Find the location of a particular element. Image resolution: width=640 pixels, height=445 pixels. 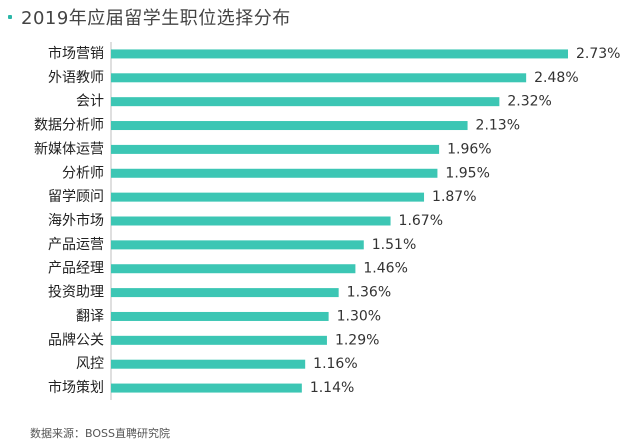

title-row: 2019年应届留学生职位选择分布 is located at coordinates (149, 17).